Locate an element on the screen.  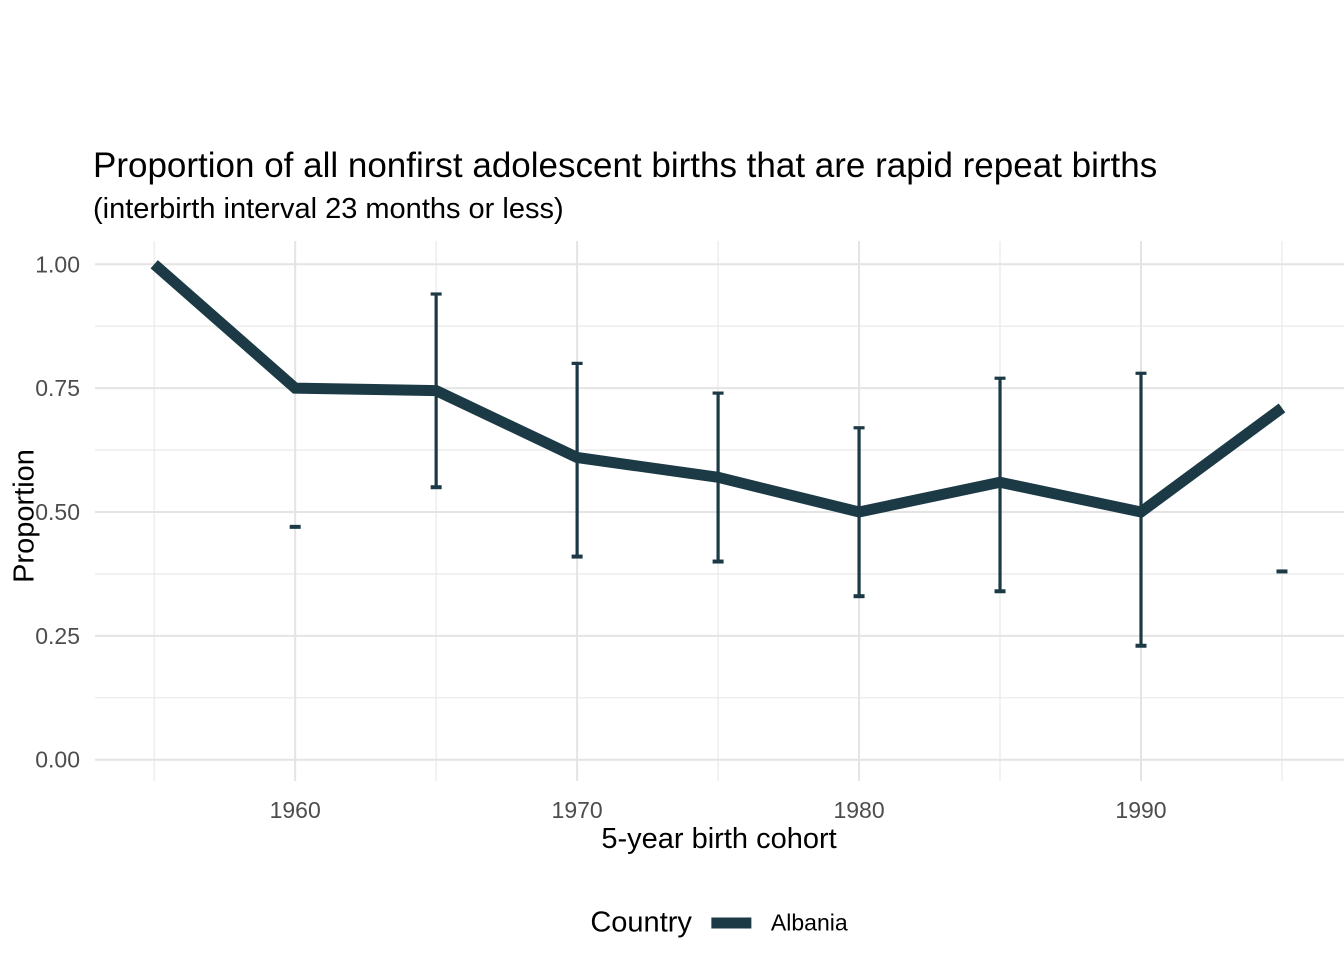
x-axis-title: 5-year birth cohort is located at coordinates (719, 839).